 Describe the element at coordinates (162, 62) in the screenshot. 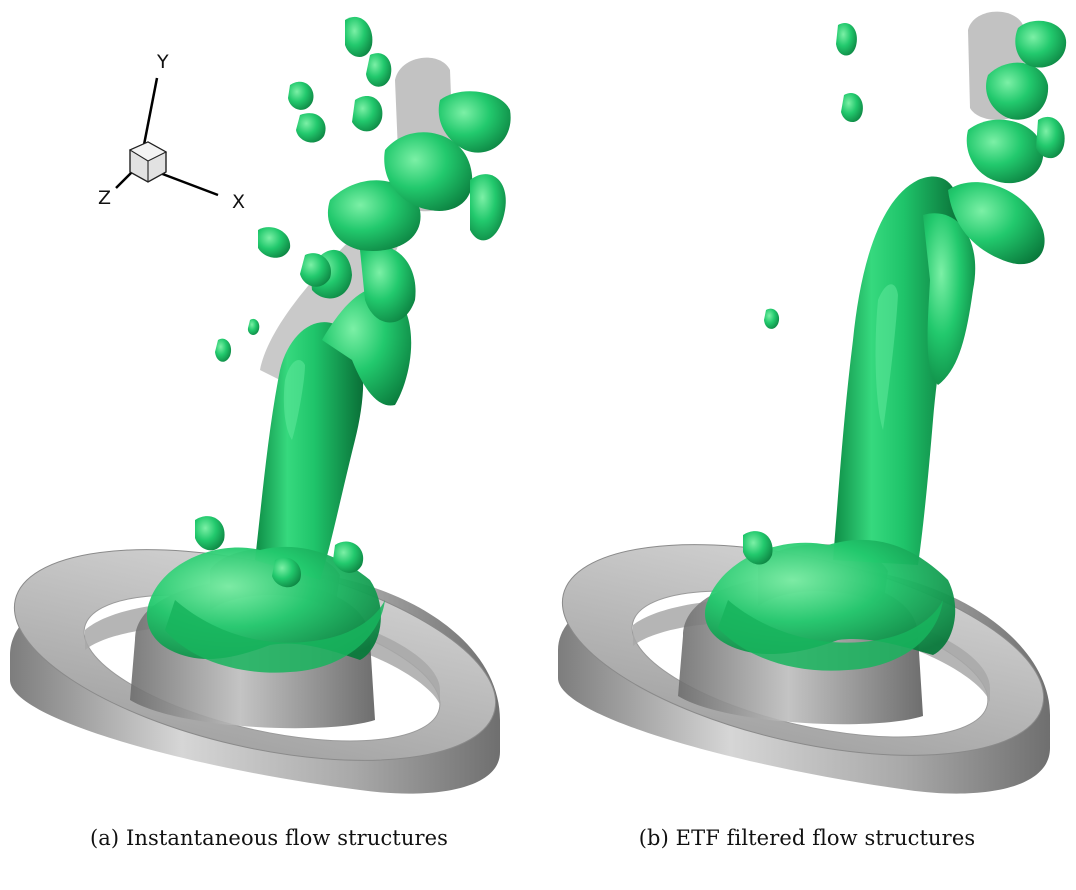

I see `y-axis-label: Y` at that location.